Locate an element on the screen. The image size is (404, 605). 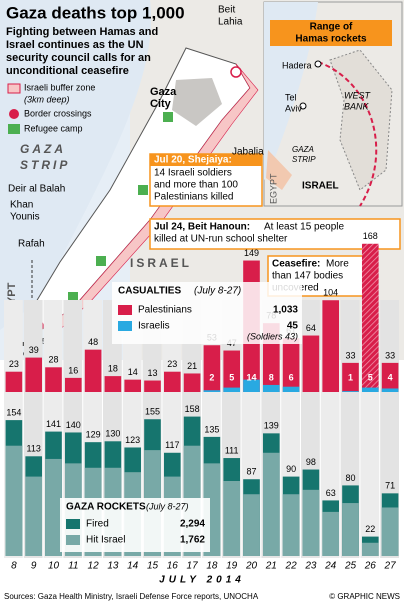
legend-title: GAZA ROCKETS is located at coordinates (106, 507).